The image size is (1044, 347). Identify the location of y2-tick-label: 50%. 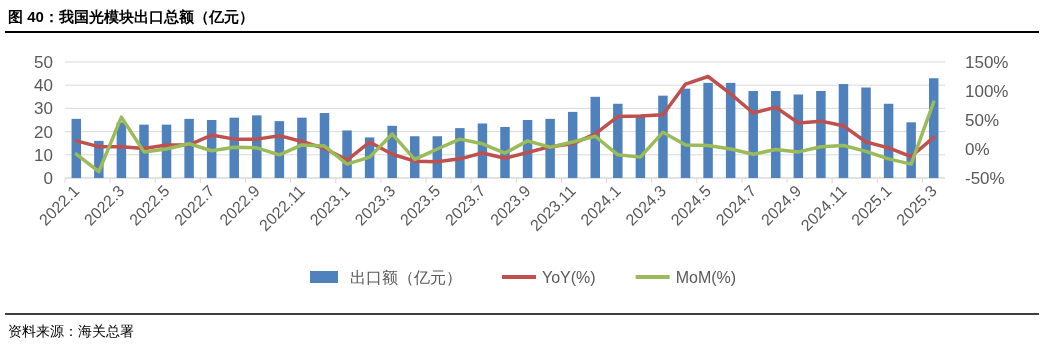
(982, 120).